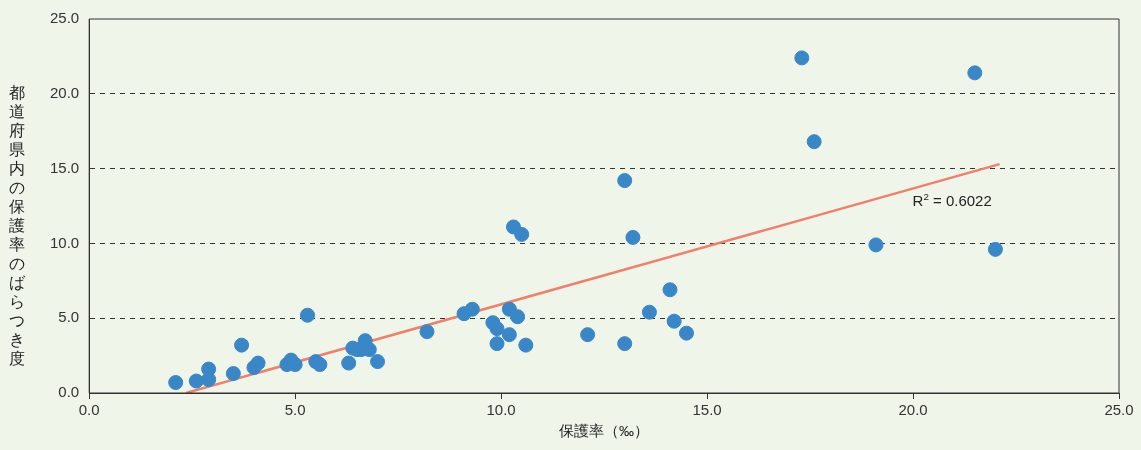 This screenshot has width=1141, height=450. Describe the element at coordinates (295, 410) in the screenshot. I see `x-tick-label: 5.0` at that location.